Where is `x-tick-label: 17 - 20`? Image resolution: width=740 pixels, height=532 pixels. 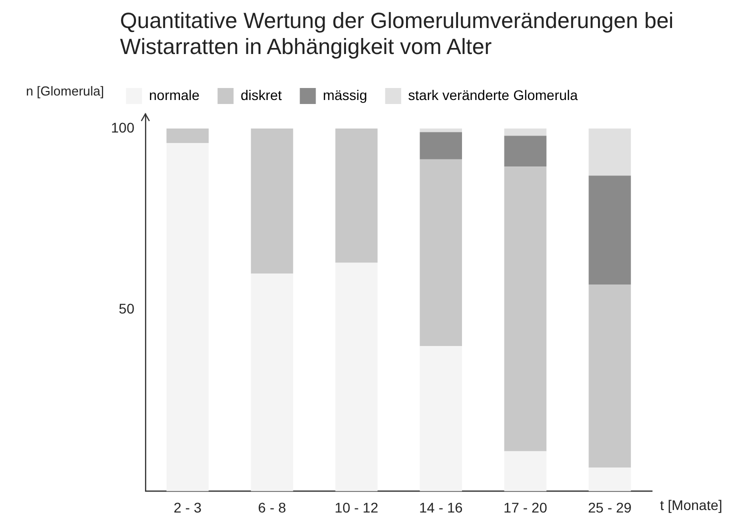
x-tick-label: 17 - 20 is located at coordinates (526, 507).